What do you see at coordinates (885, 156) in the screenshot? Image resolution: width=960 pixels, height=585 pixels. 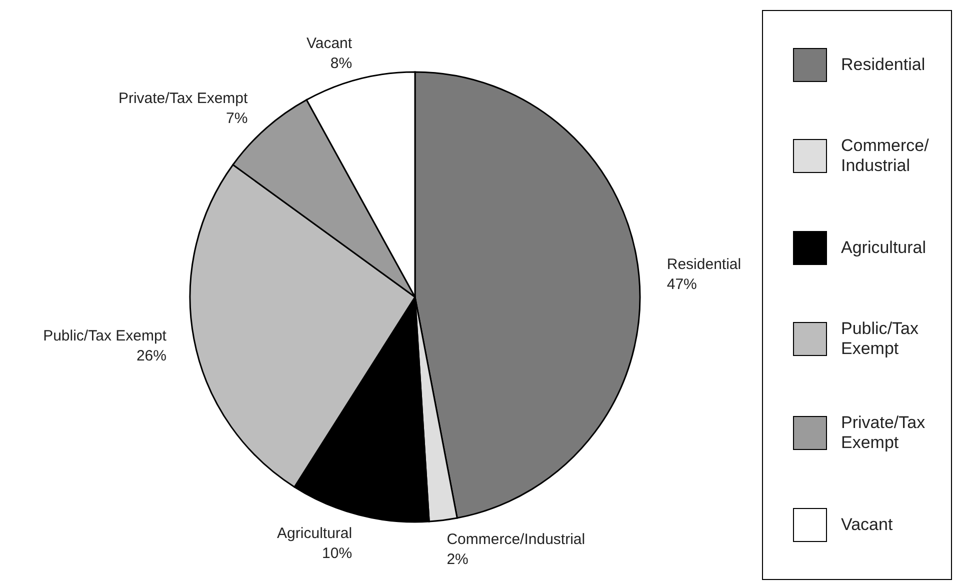 I see `legend-label: Commerce/Industrial` at bounding box center [885, 156].